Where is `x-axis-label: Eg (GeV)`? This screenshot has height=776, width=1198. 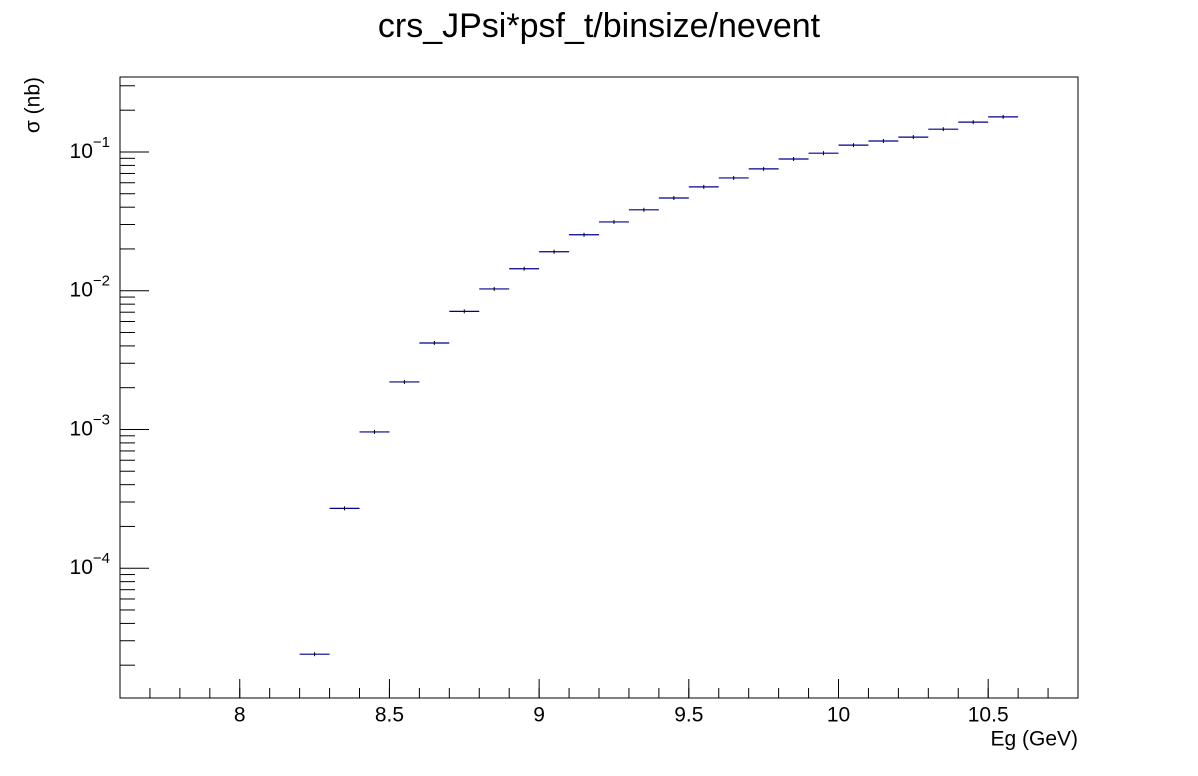 x-axis-label: Eg (GeV) is located at coordinates (1034, 739).